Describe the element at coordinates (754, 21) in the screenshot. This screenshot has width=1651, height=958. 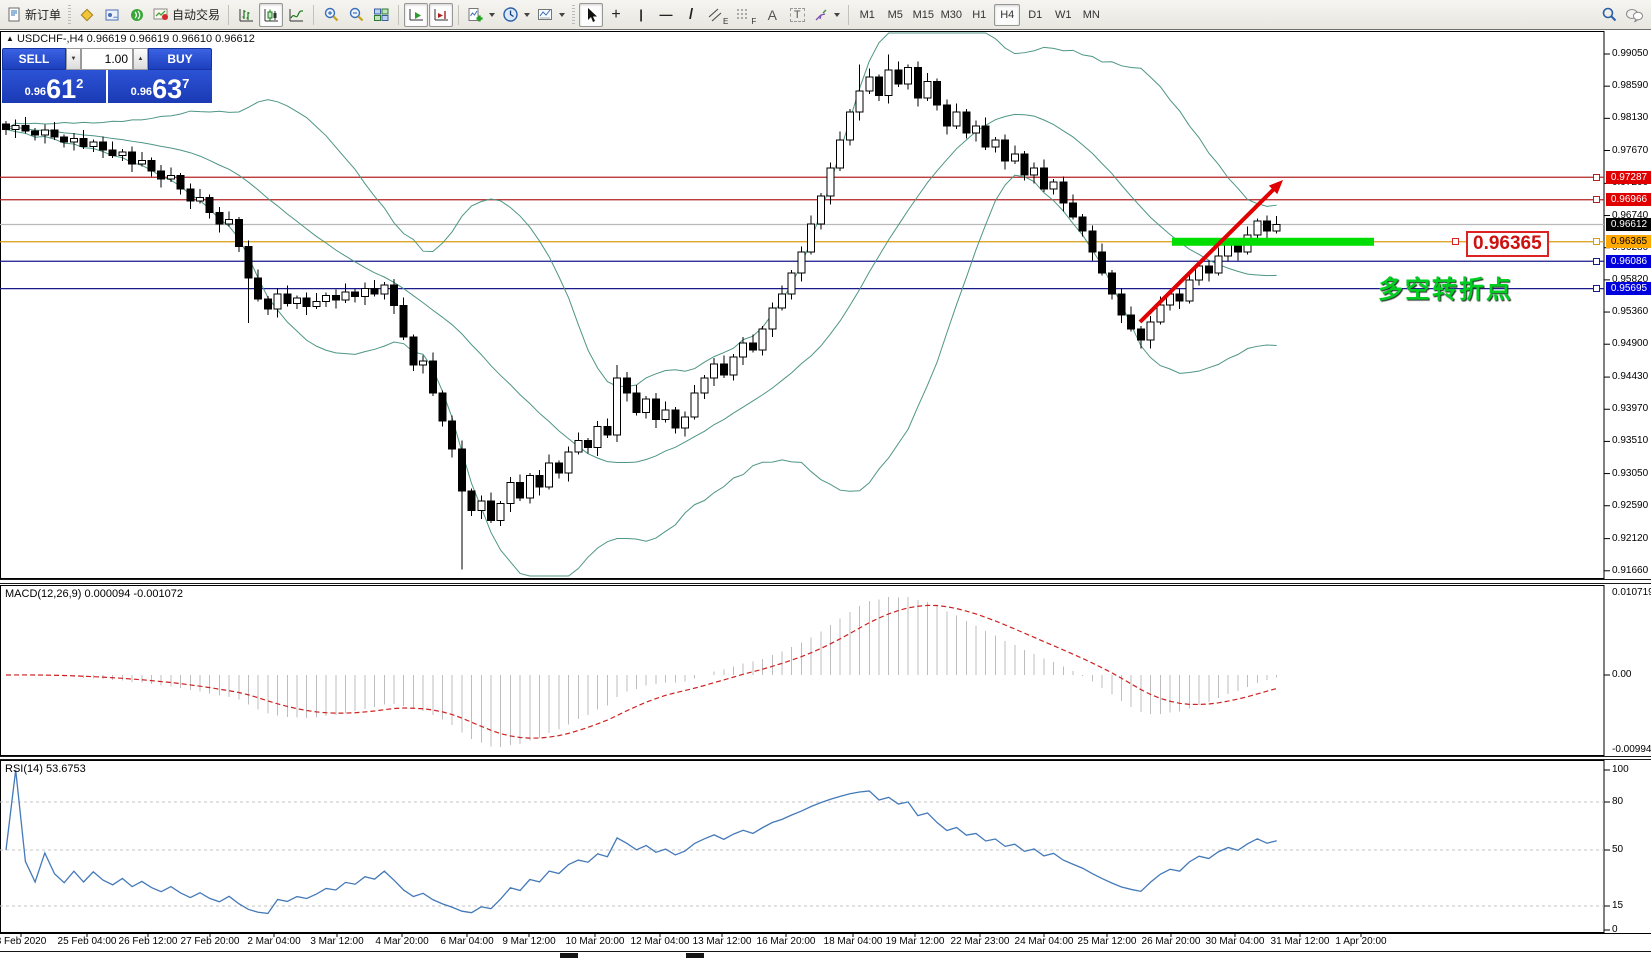
I see `fibonacci-letter: F` at that location.